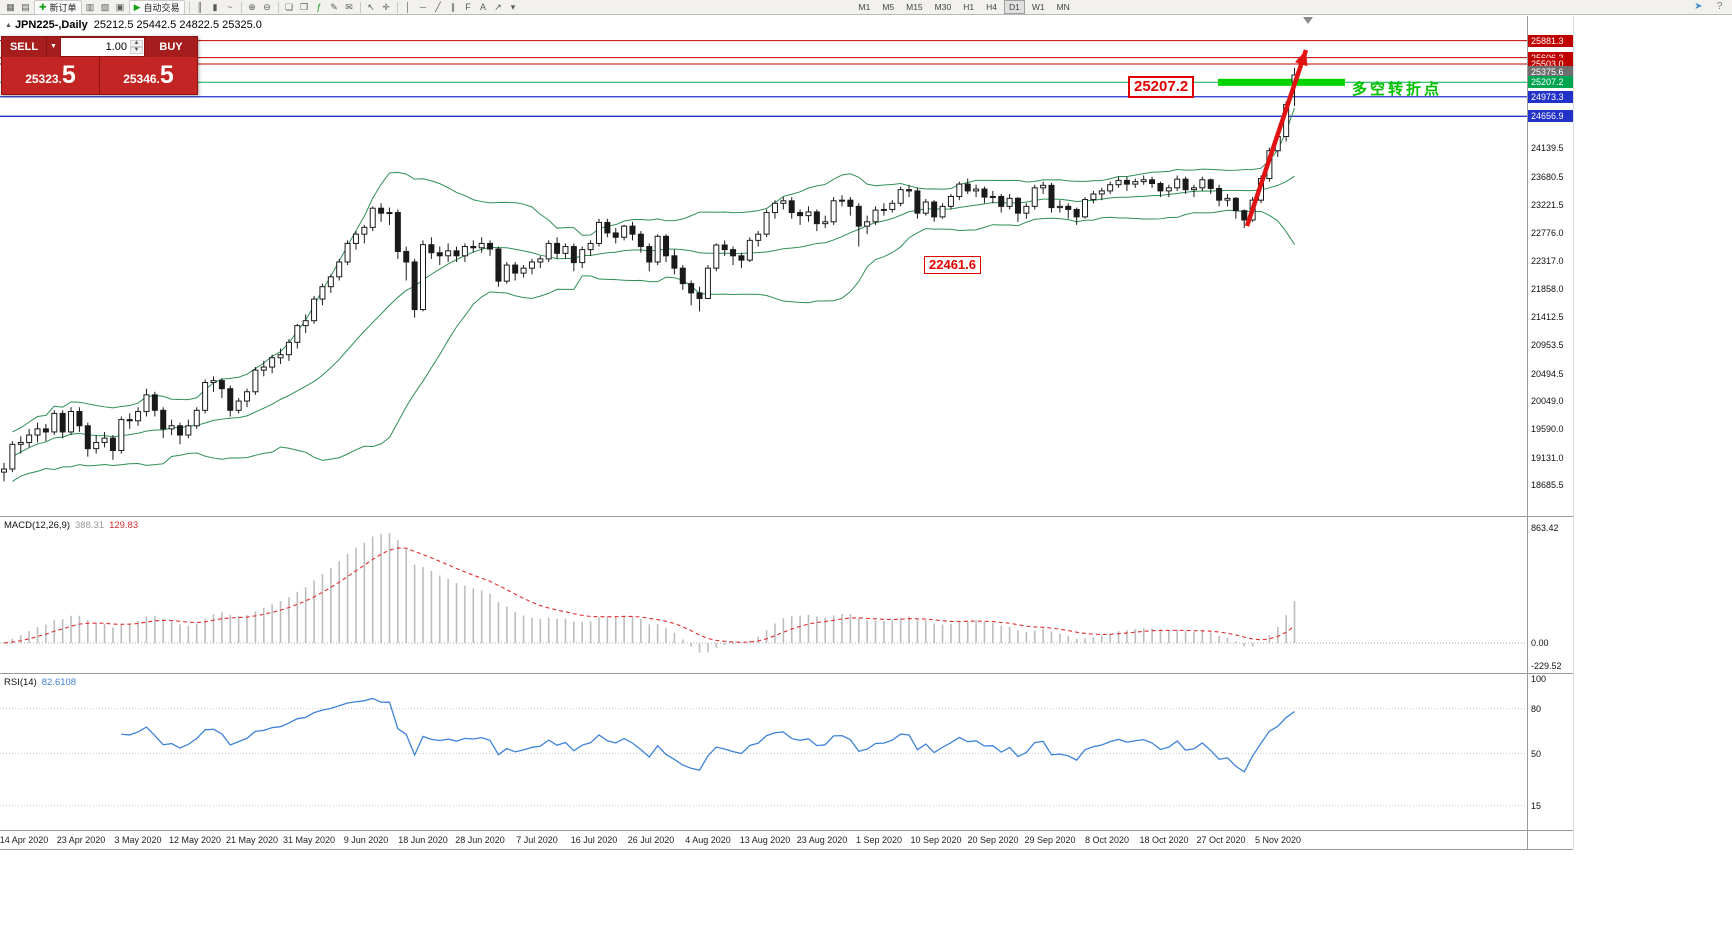  I want to click on volume-stepper: ▲ ▼, so click(136, 47).